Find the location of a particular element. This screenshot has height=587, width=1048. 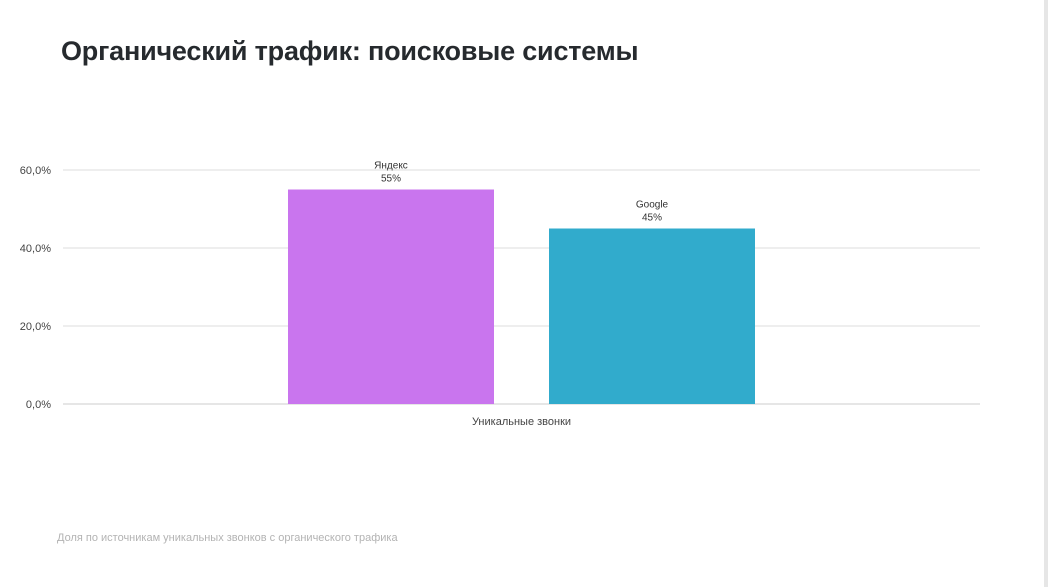

y-tick-label: 20,0% is located at coordinates (35, 327).